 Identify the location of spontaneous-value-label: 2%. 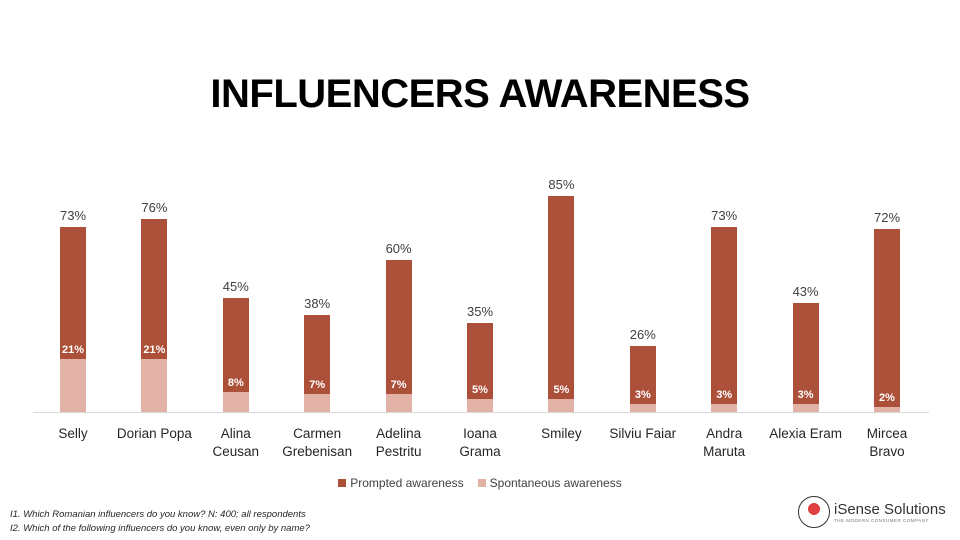
(887, 397).